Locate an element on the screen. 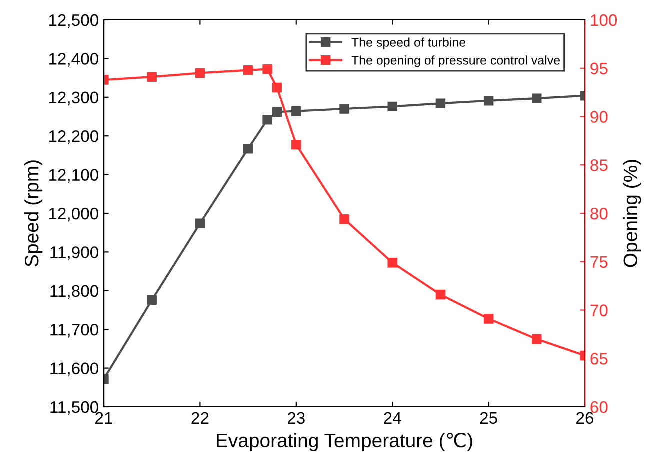 This screenshot has width=648, height=470. y-tick-label: 11,700 is located at coordinates (74, 331).